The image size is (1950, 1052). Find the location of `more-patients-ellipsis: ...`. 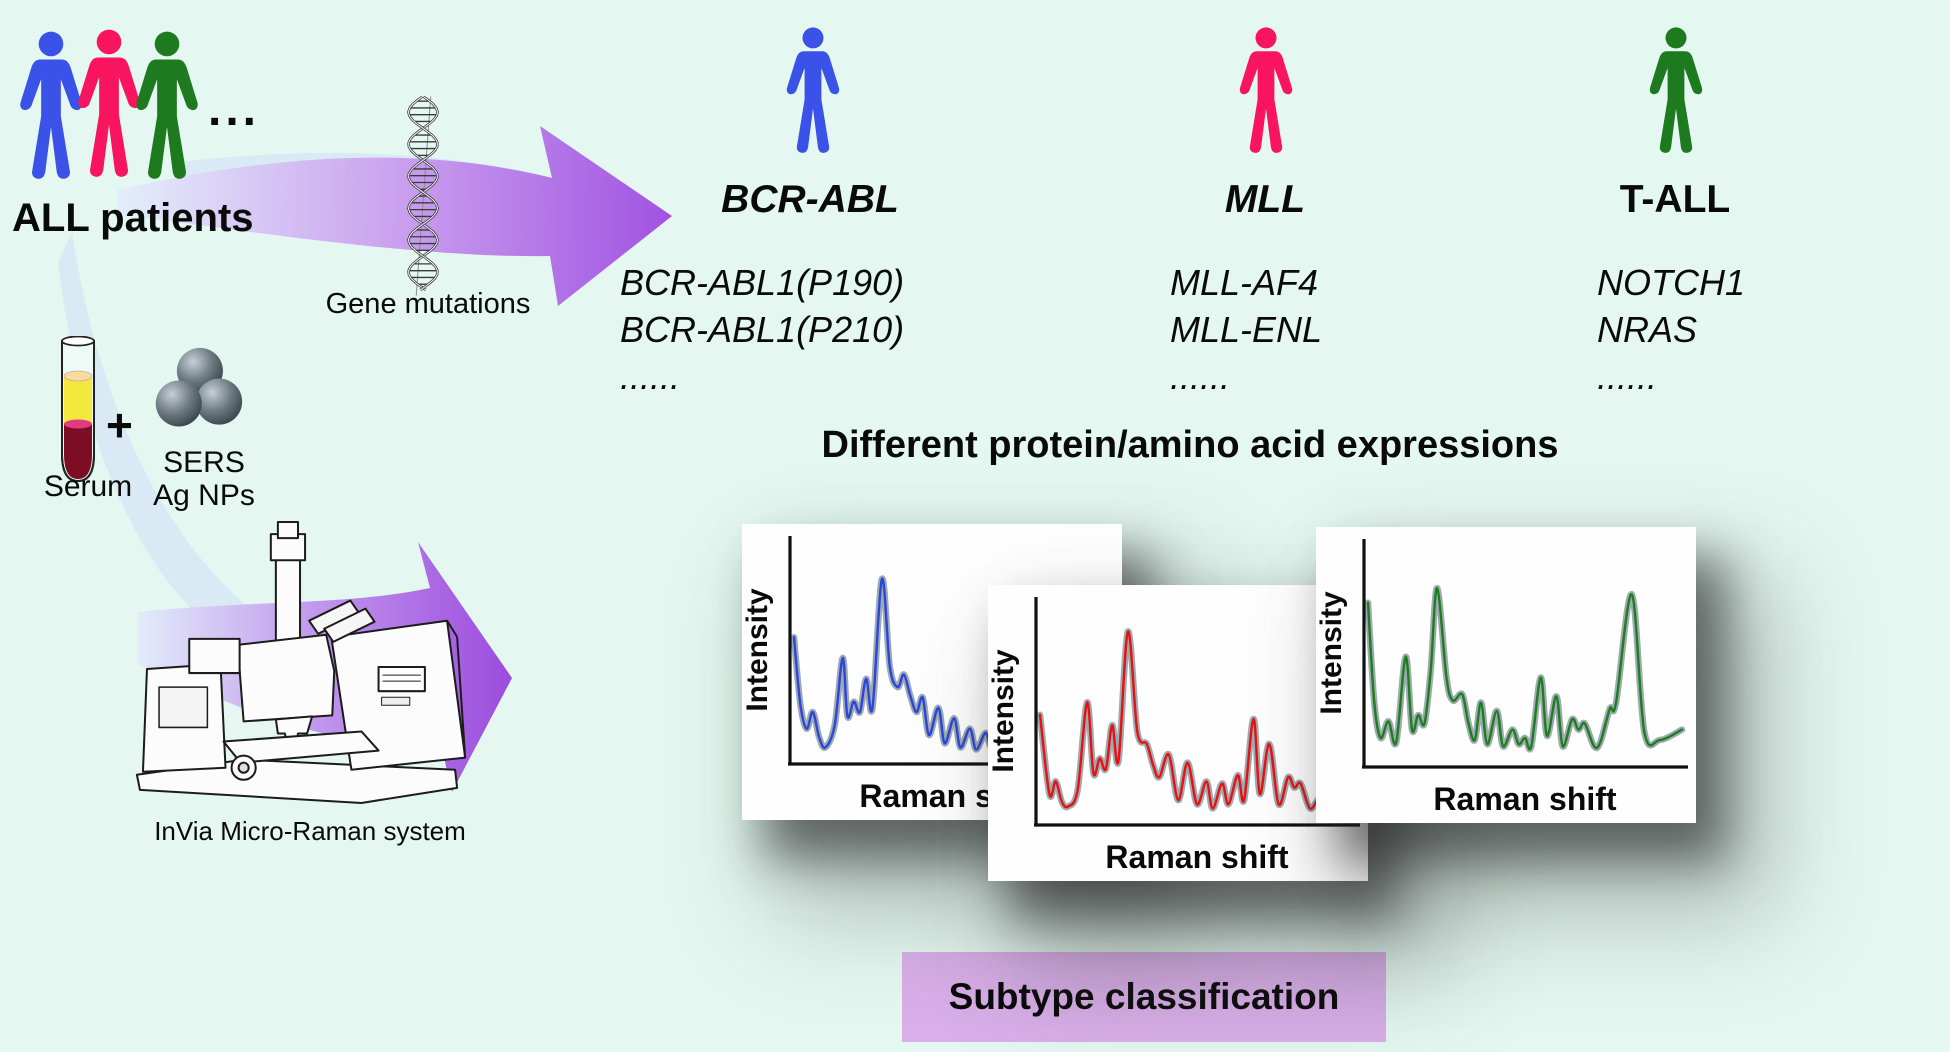

more-patients-ellipsis: ... is located at coordinates (234, 109).